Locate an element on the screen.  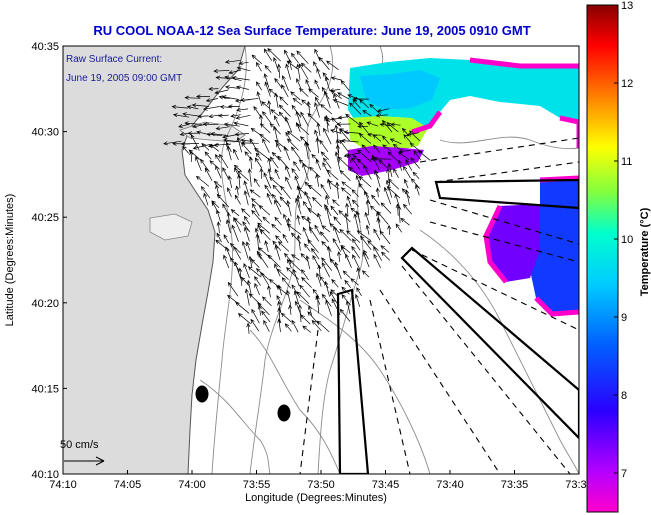
y-tick-label: 40:15 is located at coordinates (45, 389).